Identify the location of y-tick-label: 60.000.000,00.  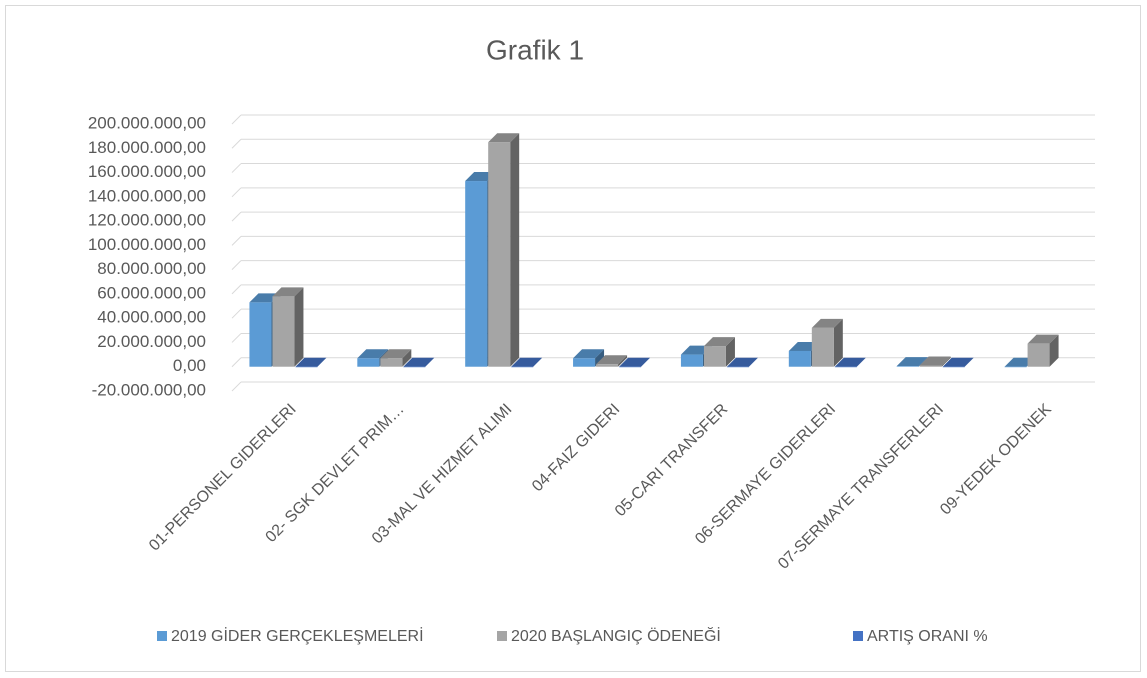
(151, 292).